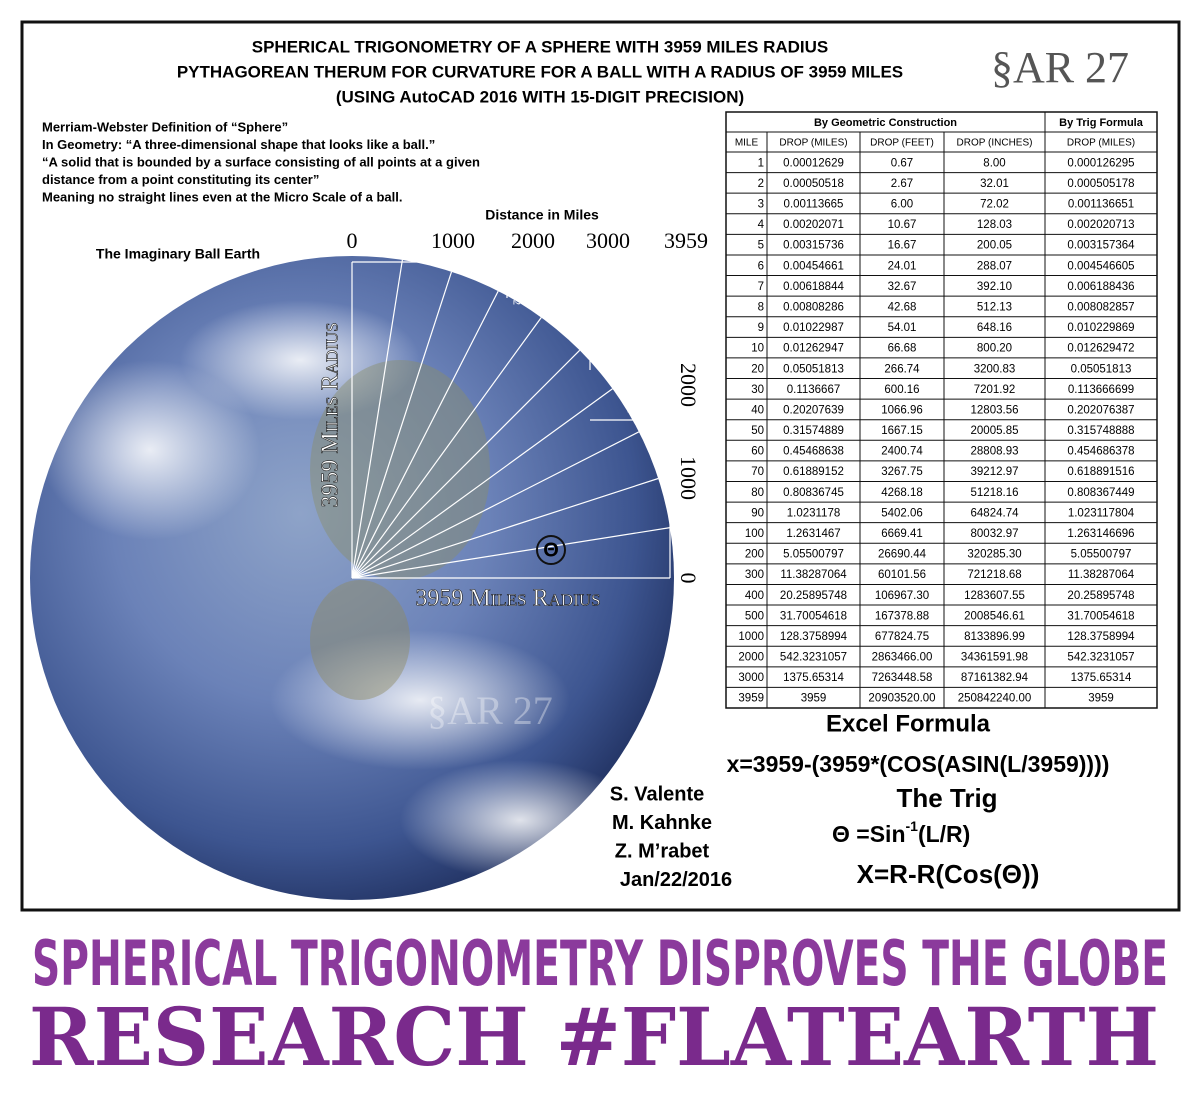  I want to click on axis-label: 3959, so click(686, 240).